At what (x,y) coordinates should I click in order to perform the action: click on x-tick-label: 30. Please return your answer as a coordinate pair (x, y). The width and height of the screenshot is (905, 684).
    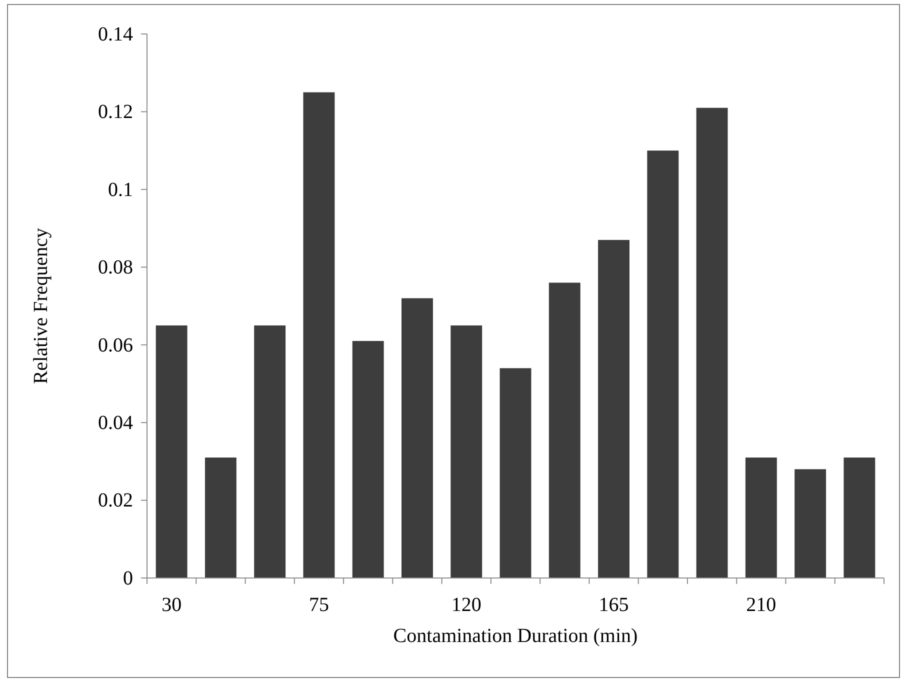
    Looking at the image, I should click on (172, 605).